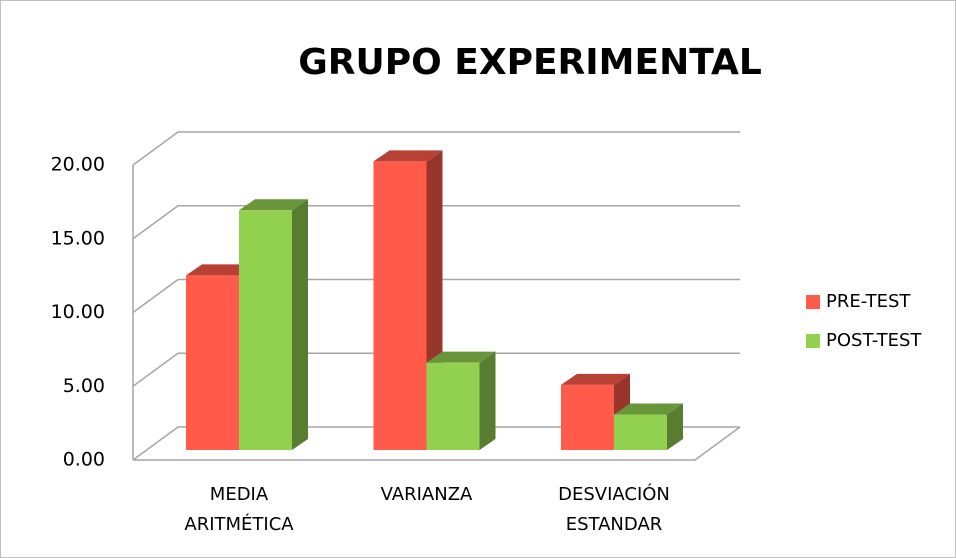 This screenshot has height=558, width=956. Describe the element at coordinates (874, 340) in the screenshot. I see `legend-label: POST-TEST` at that location.